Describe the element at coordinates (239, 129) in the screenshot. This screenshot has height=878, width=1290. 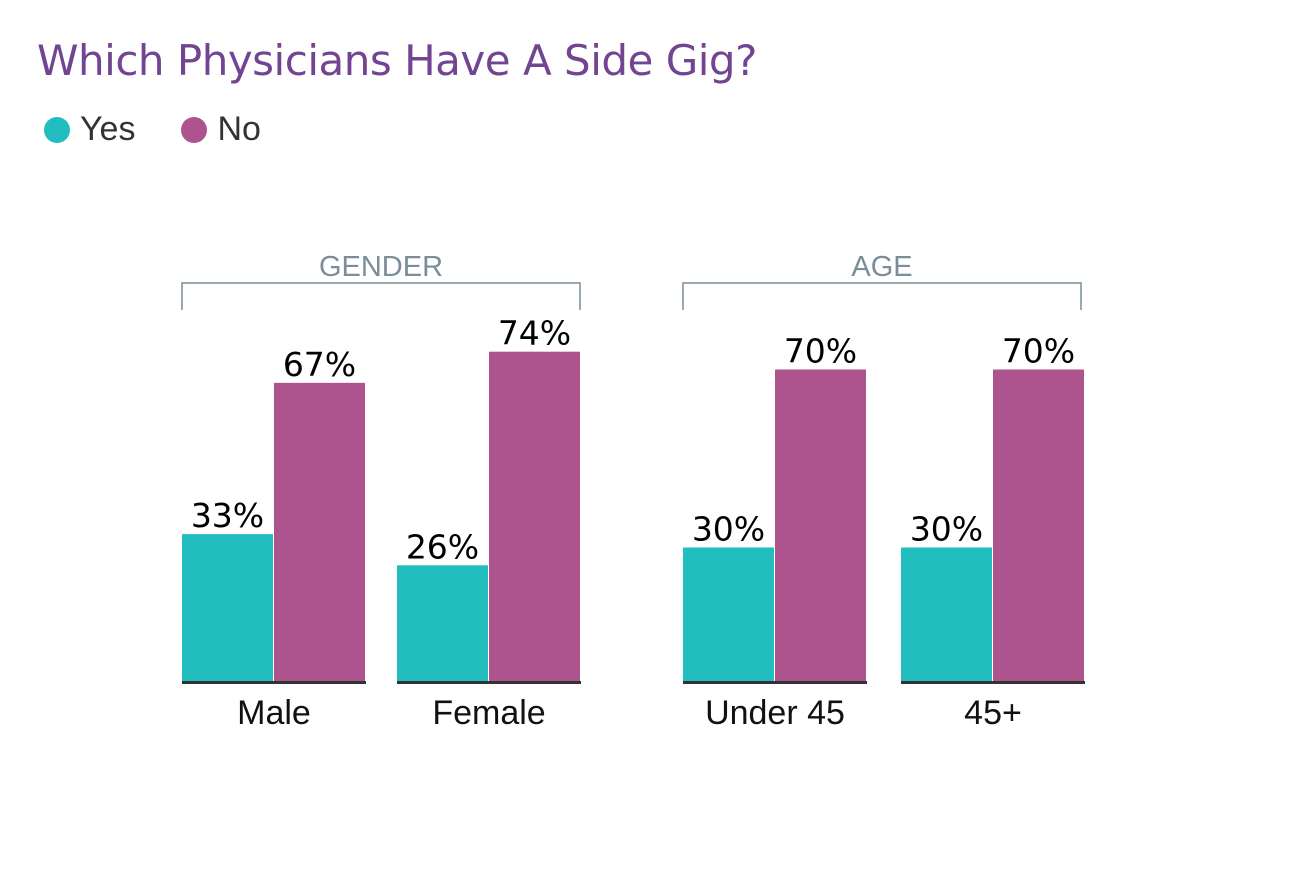
I see `legend-label-no: No` at that location.